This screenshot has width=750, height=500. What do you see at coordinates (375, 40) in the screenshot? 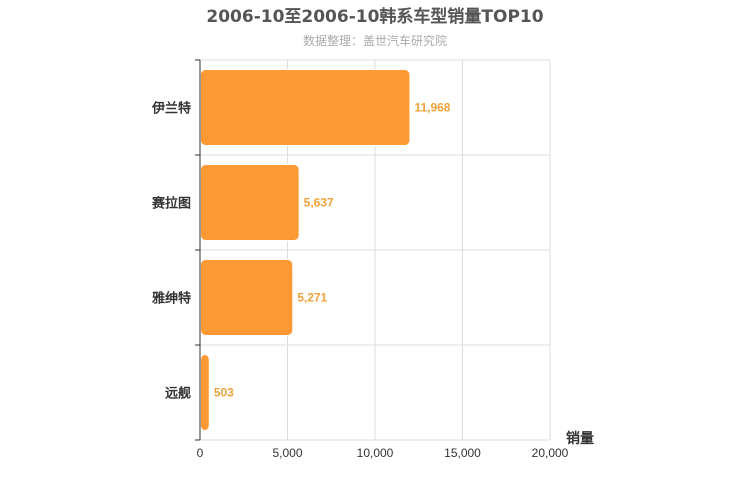
I see `chart-subtitle: 数据整理：盖世汽车研究院` at bounding box center [375, 40].